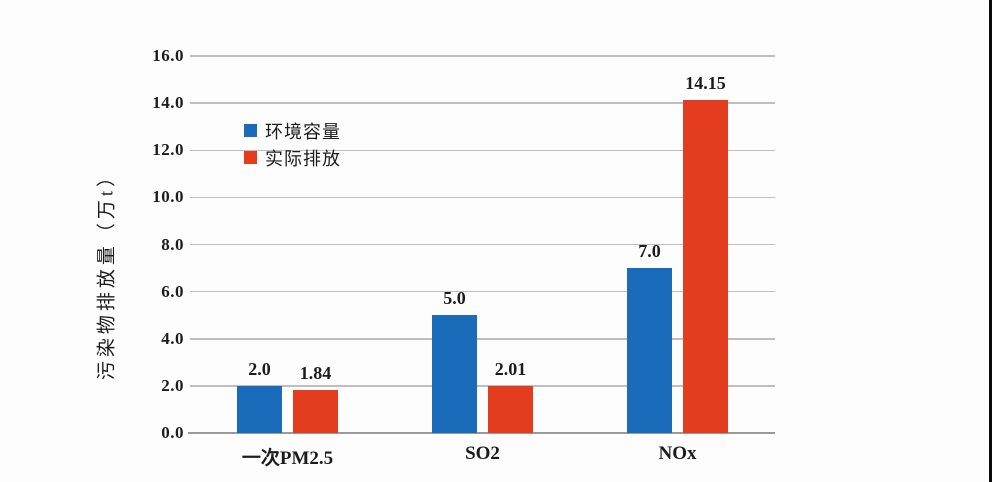 This screenshot has width=992, height=482. Describe the element at coordinates (677, 453) in the screenshot. I see `x-category-label: NOx` at that location.